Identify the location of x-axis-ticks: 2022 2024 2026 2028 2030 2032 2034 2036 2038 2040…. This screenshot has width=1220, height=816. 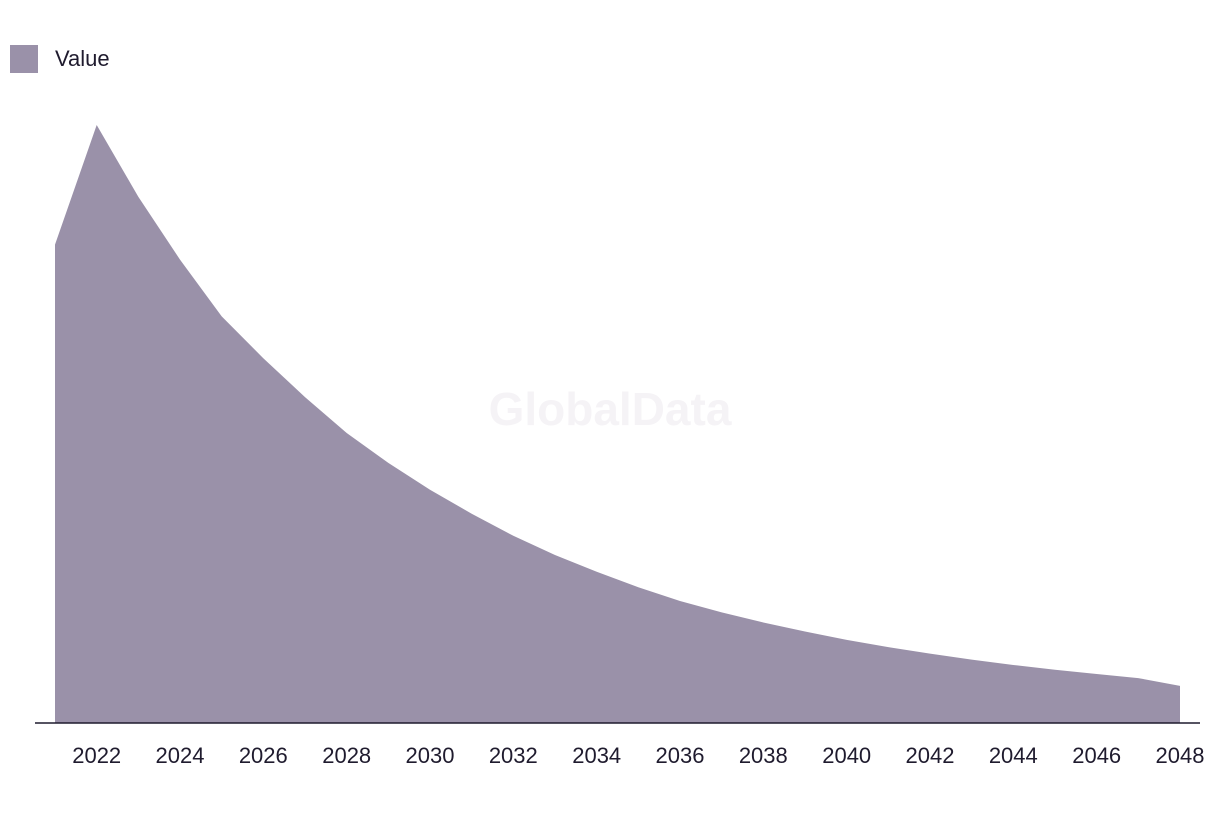
(638, 755).